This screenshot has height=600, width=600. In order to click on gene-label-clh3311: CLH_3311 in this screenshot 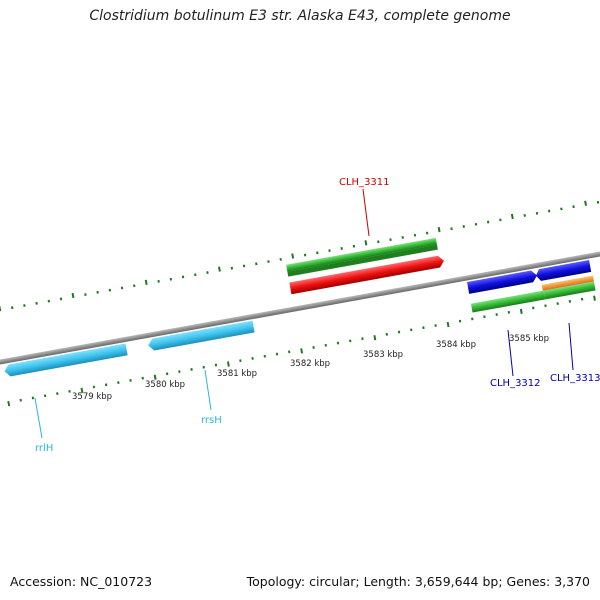, I will do `click(364, 182)`.